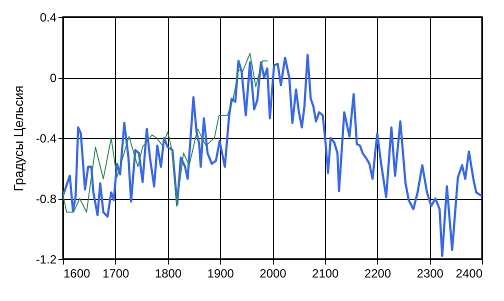 The image size is (504, 301). I want to click on y-tick-label: -0.4, so click(46, 139).